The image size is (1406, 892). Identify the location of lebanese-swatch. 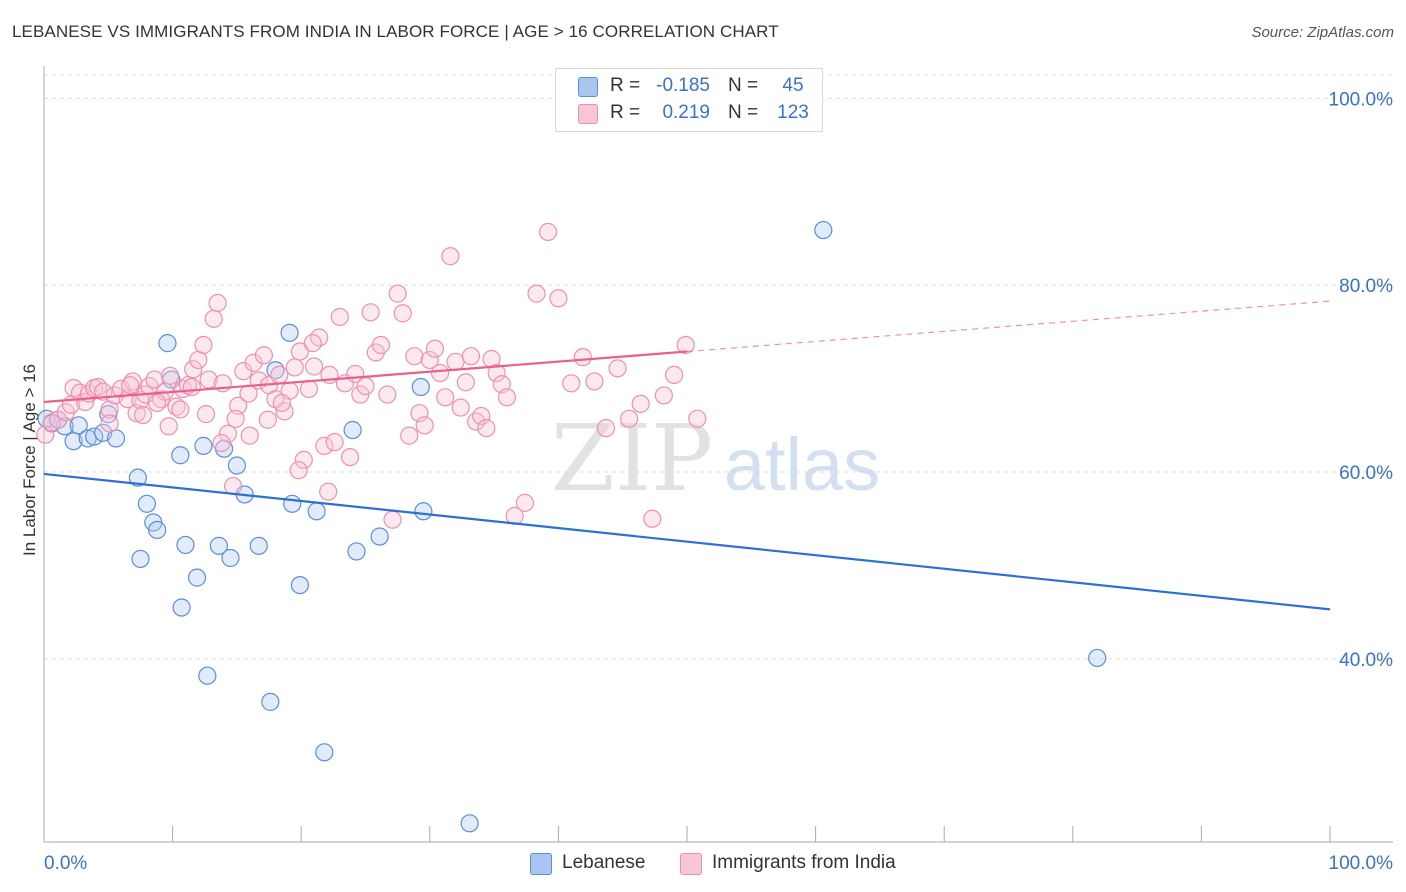
(588, 87).